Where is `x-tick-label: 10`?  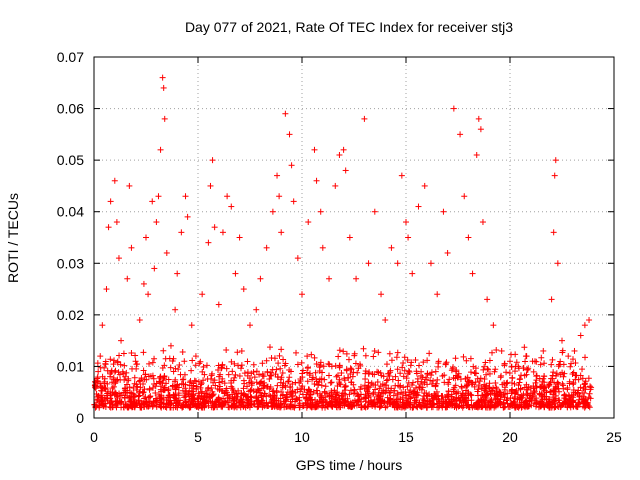 x-tick-label: 10 is located at coordinates (302, 437).